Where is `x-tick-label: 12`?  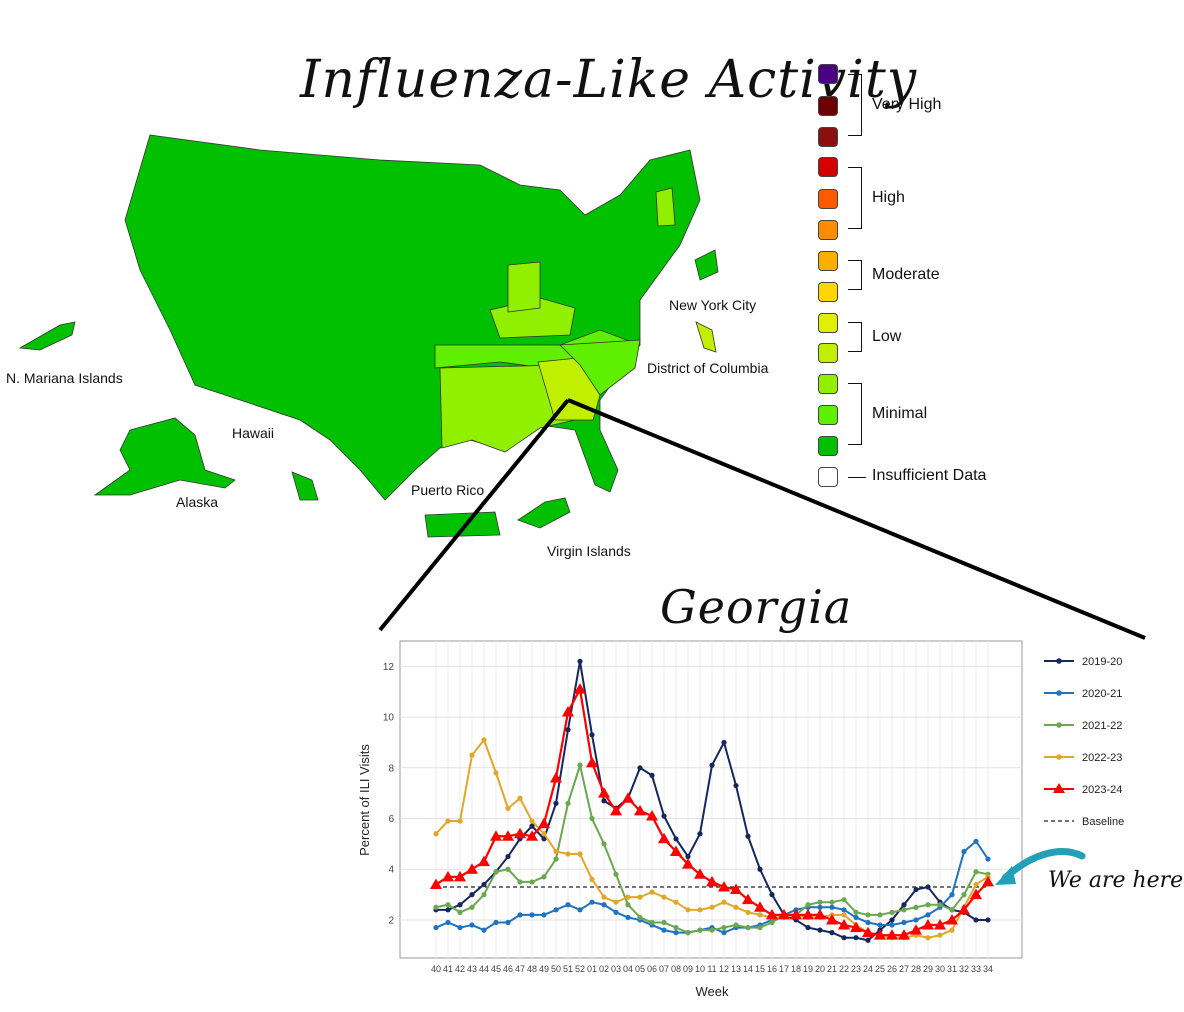
x-tick-label: 12 is located at coordinates (724, 969).